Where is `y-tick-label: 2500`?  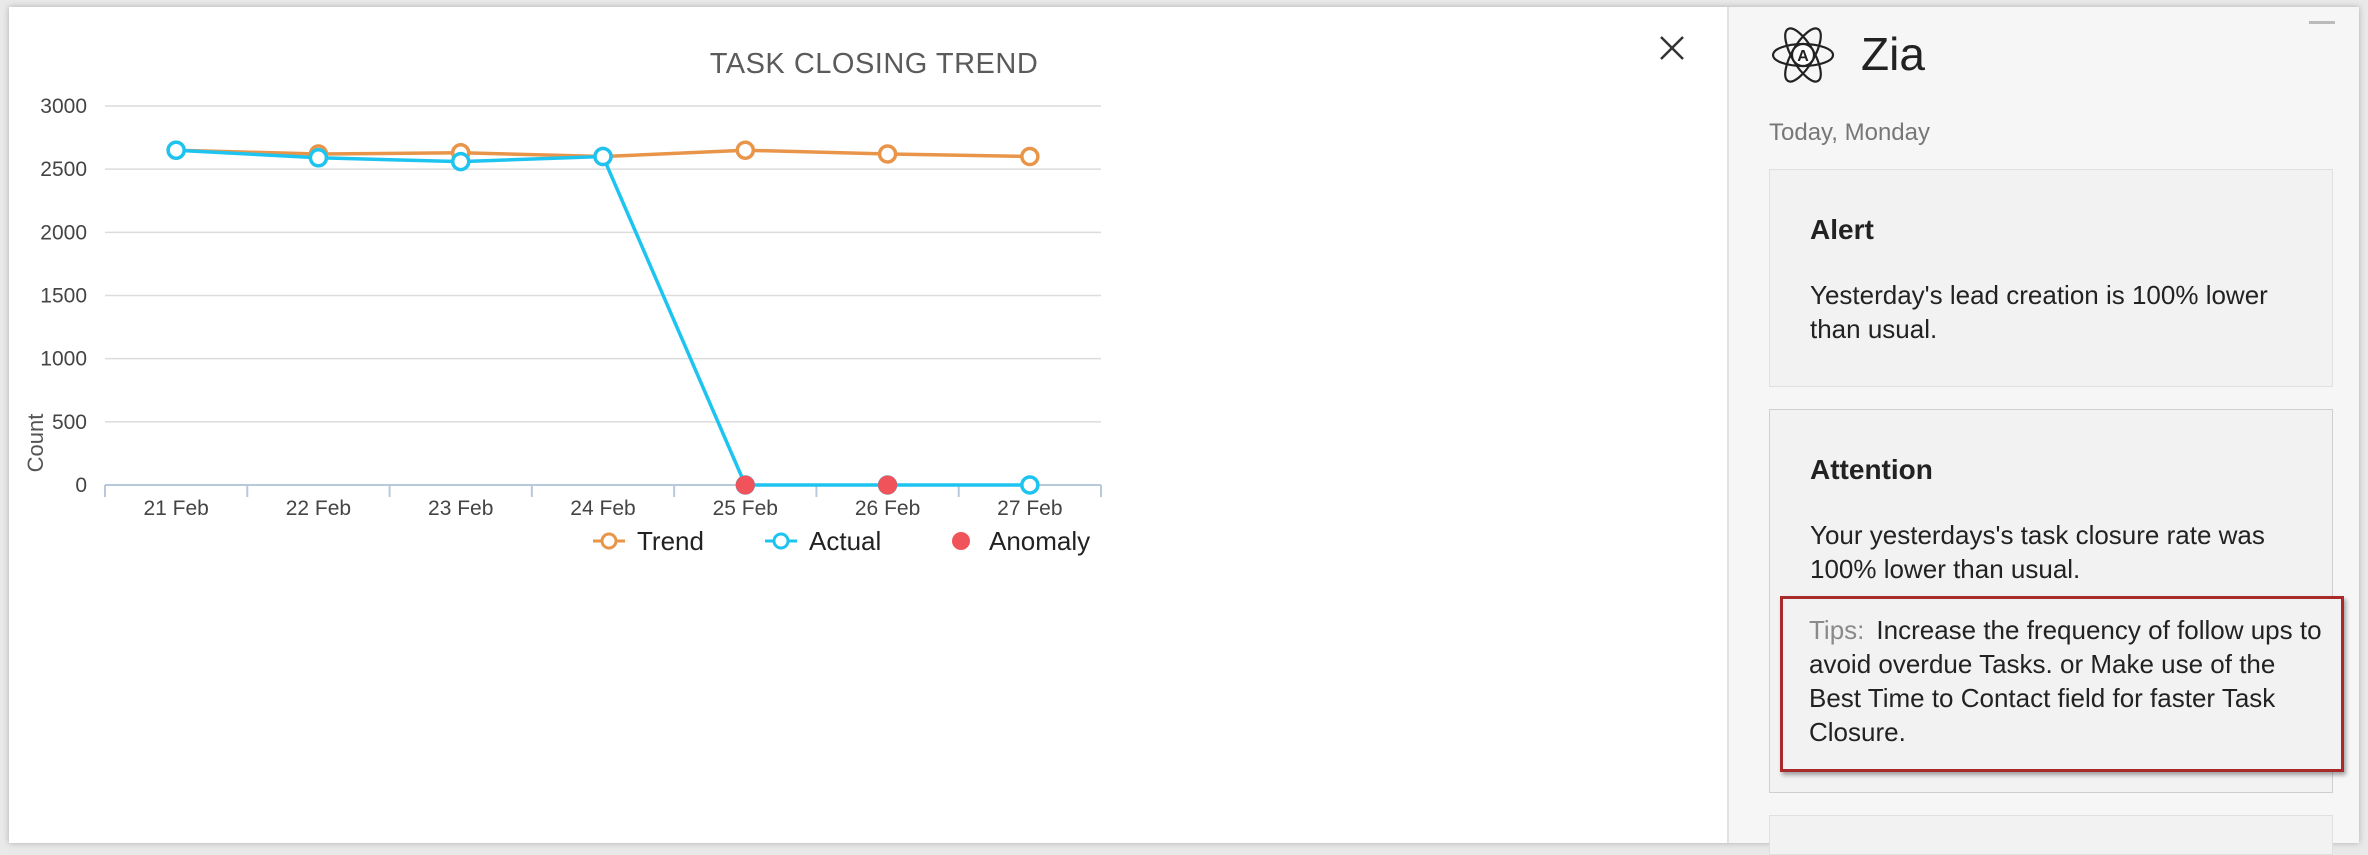
y-tick-label: 2500 is located at coordinates (63, 169).